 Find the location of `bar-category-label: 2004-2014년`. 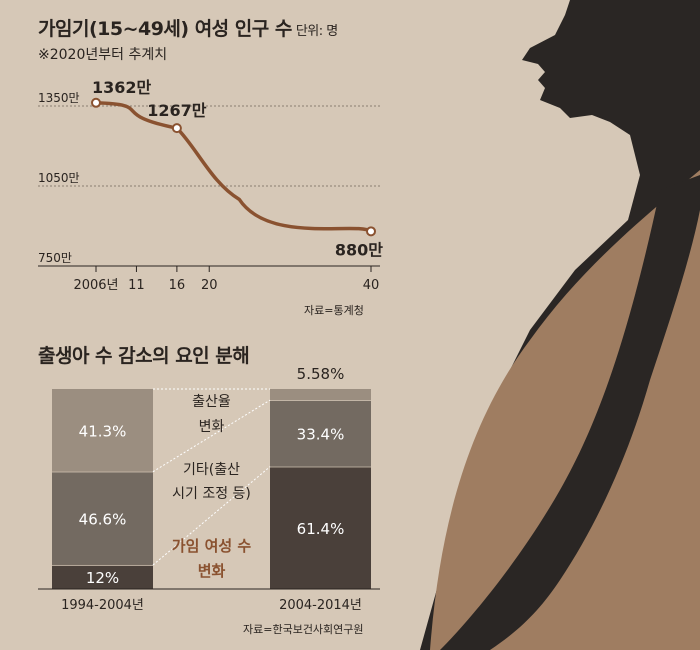

bar-category-label: 2004-2014년 is located at coordinates (320, 605).